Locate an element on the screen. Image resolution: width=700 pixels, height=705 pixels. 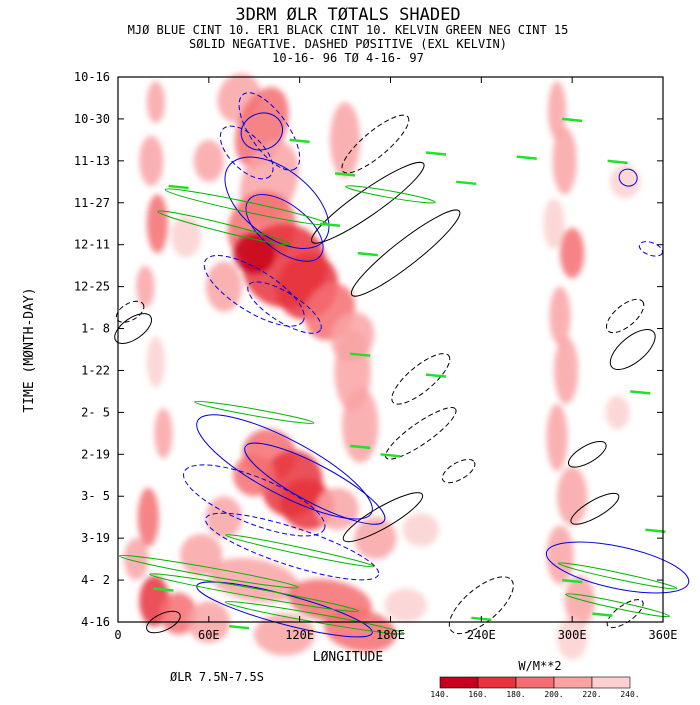
colorbar-level-label: 180. is located at coordinates (515, 694).